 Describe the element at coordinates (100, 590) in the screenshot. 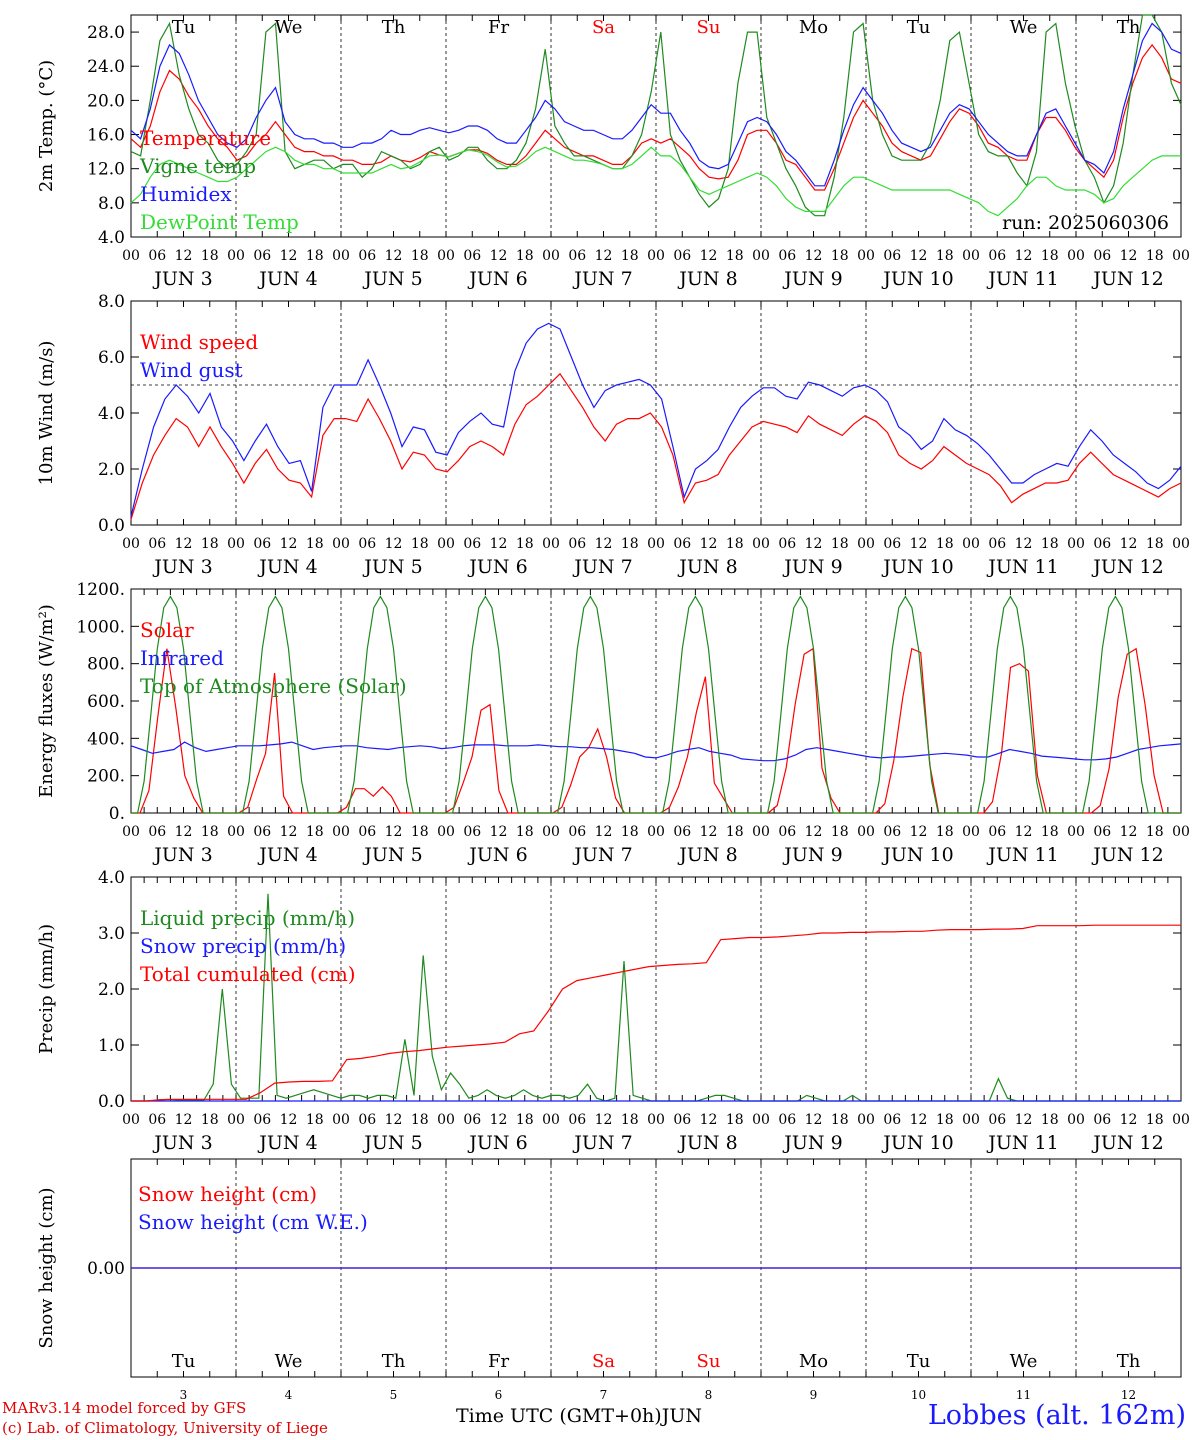

I see `y-tick-label: 1200.` at that location.